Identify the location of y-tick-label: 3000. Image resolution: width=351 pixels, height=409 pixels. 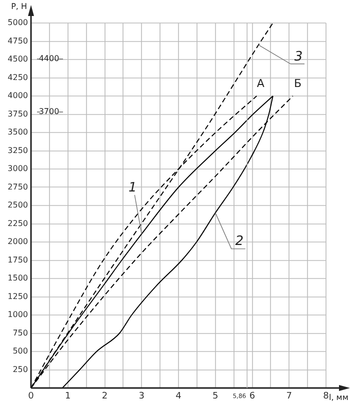
(18, 169).